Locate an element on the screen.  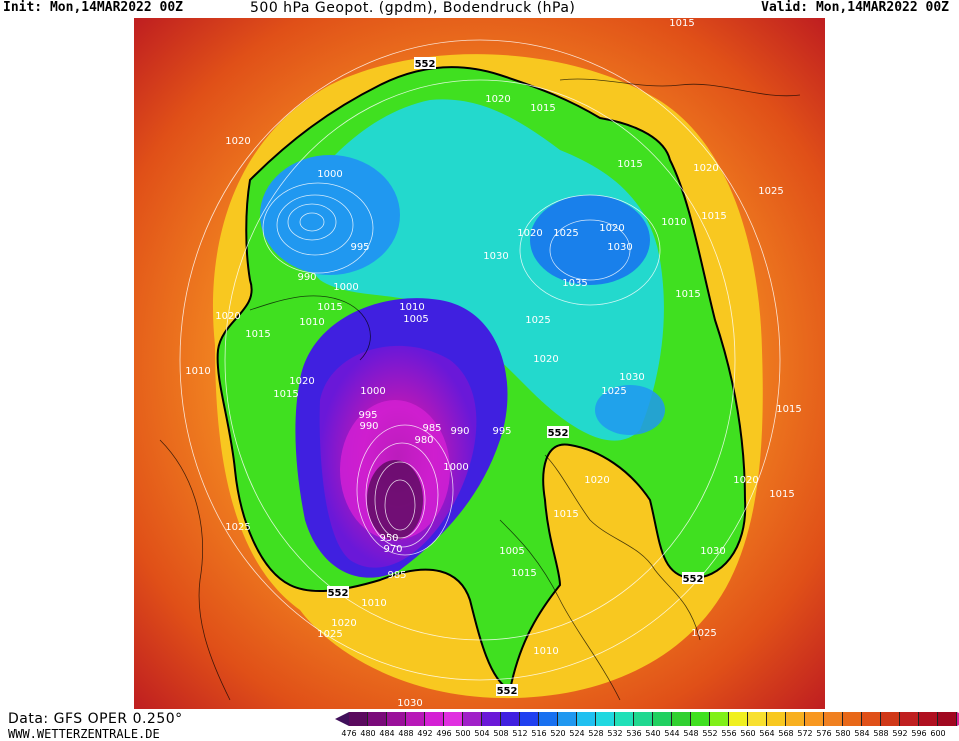
pressure-label: 980 is located at coordinates (423, 440).